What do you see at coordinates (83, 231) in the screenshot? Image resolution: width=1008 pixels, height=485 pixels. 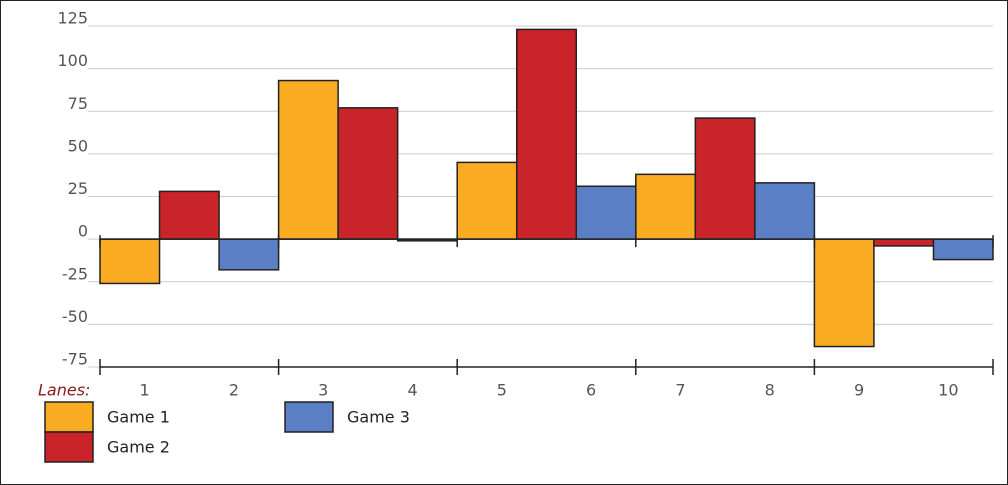 I see `y-tick-label: 0` at bounding box center [83, 231].